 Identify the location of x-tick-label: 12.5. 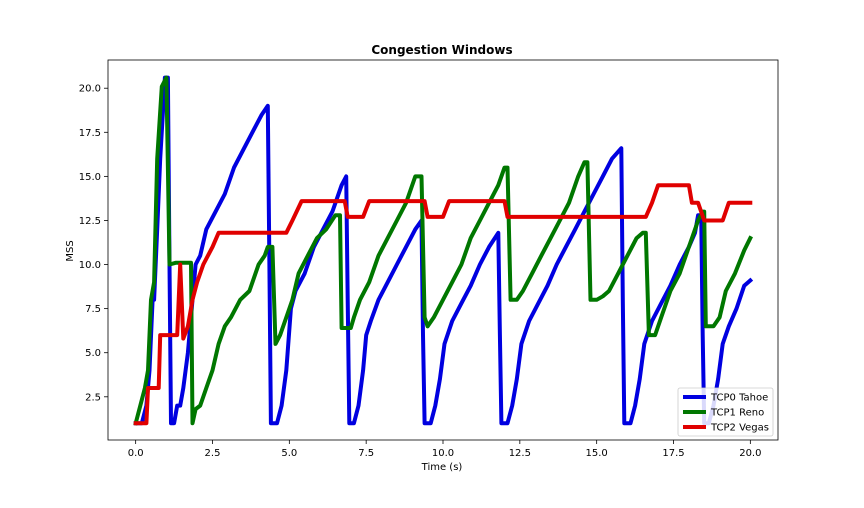
(520, 453).